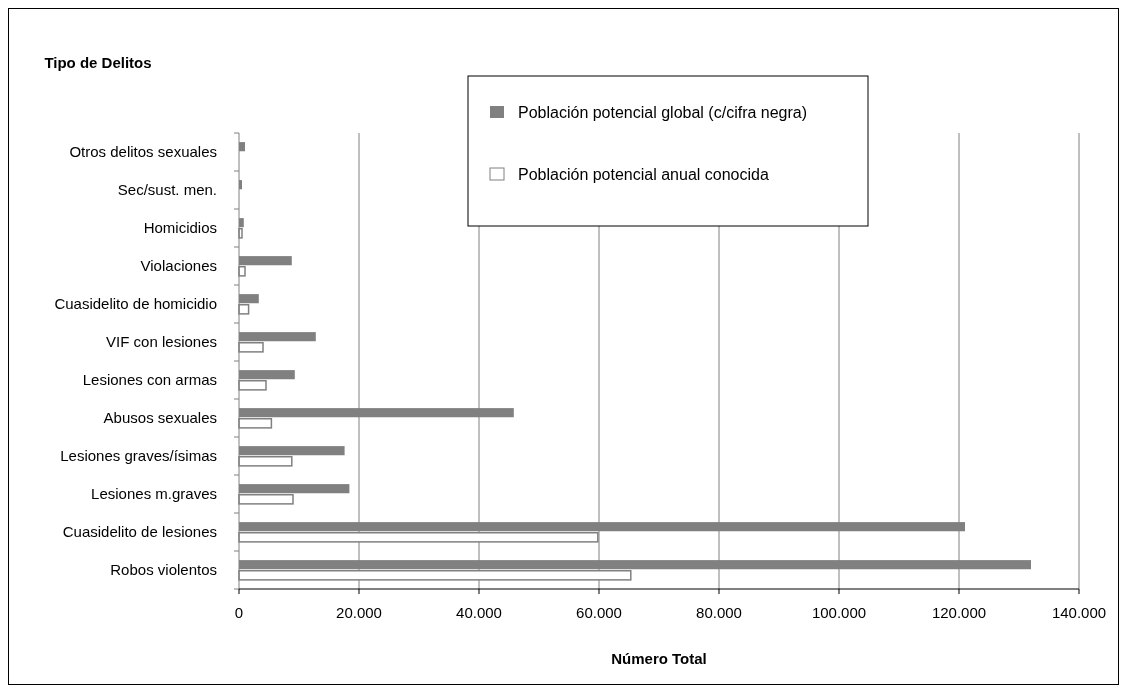 This screenshot has width=1127, height=693. What do you see at coordinates (167, 189) in the screenshot?
I see `y-tick-label: Sec/sust. men.` at bounding box center [167, 189].